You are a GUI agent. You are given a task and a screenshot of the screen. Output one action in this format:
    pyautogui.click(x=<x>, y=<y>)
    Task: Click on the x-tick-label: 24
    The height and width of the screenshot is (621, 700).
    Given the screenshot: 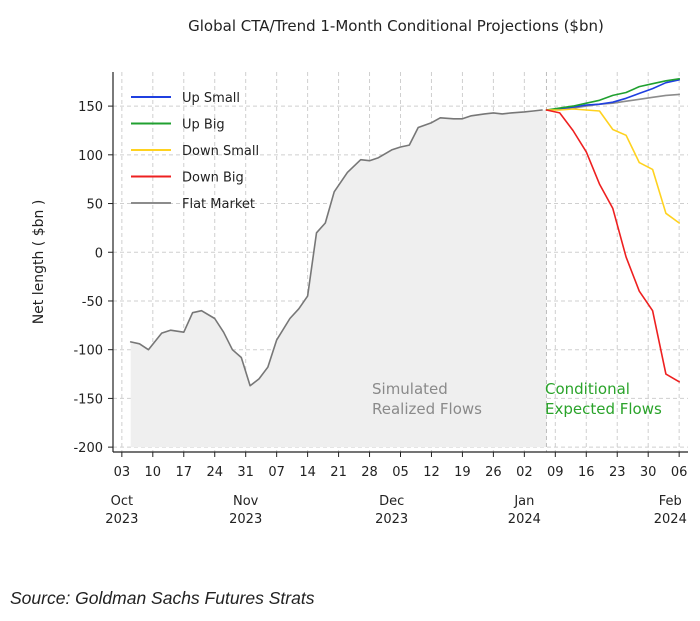 What is the action you would take?
    pyautogui.click(x=214, y=472)
    